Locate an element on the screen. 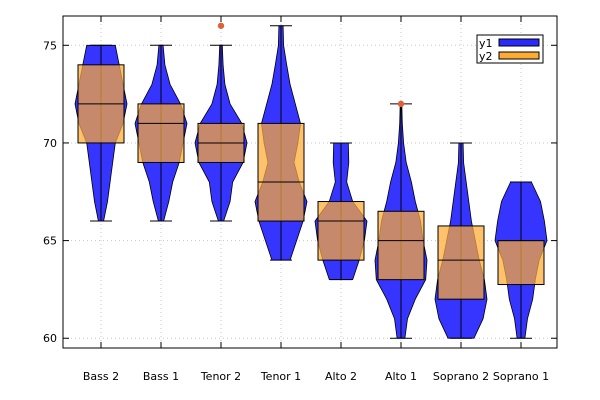 The width and height of the screenshot is (600, 400). x-tick-label: Alto 2 is located at coordinates (341, 376).